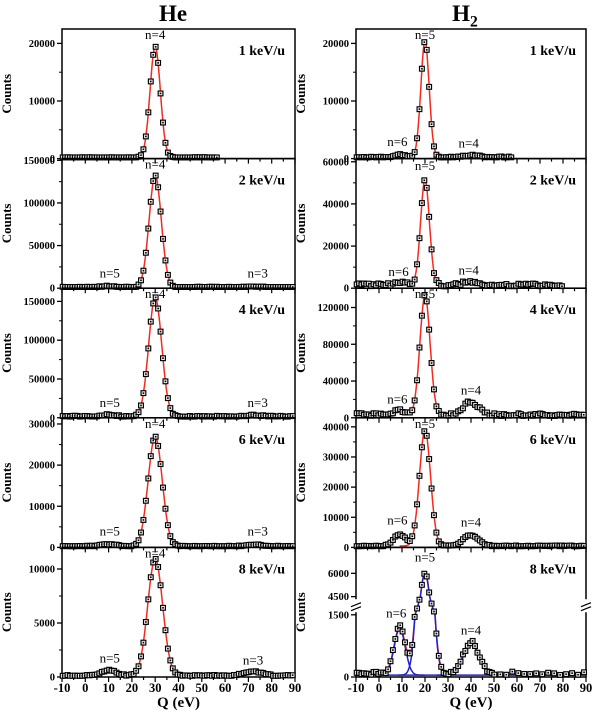  Describe the element at coordinates (262, 51) in the screenshot. I see `energy-label: 1 keV/u` at that location.